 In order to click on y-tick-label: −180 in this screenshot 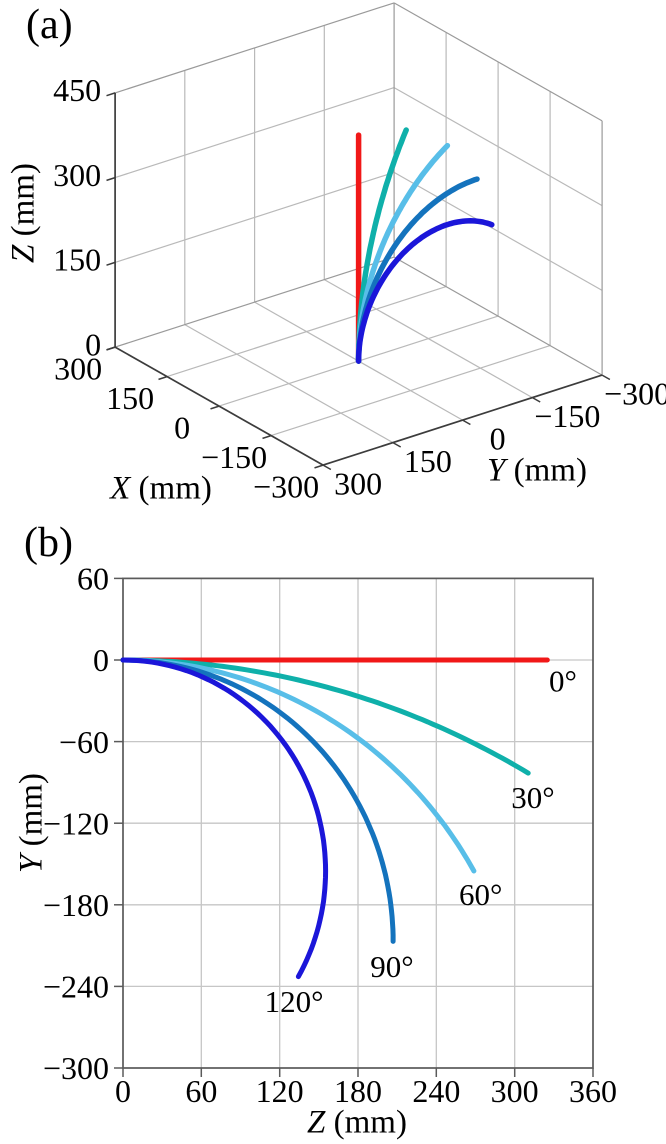, I will do `click(76, 905)`.